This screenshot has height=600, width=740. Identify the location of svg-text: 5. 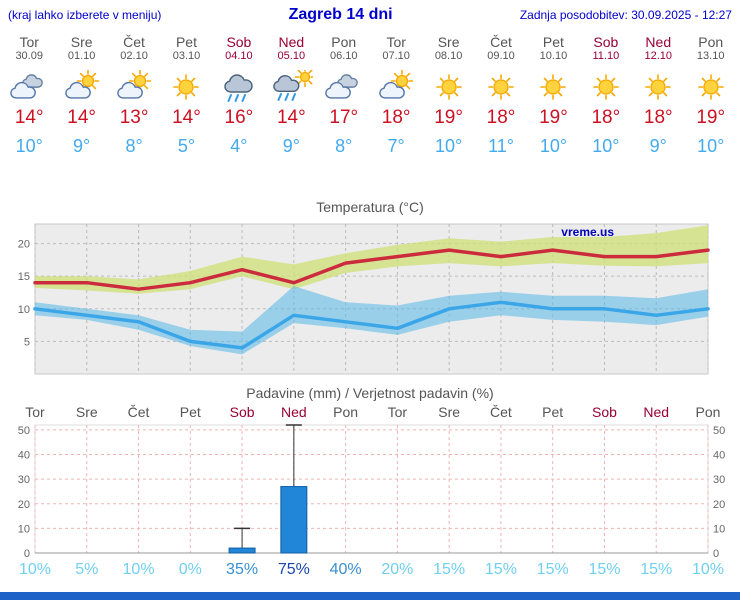
(27, 342).